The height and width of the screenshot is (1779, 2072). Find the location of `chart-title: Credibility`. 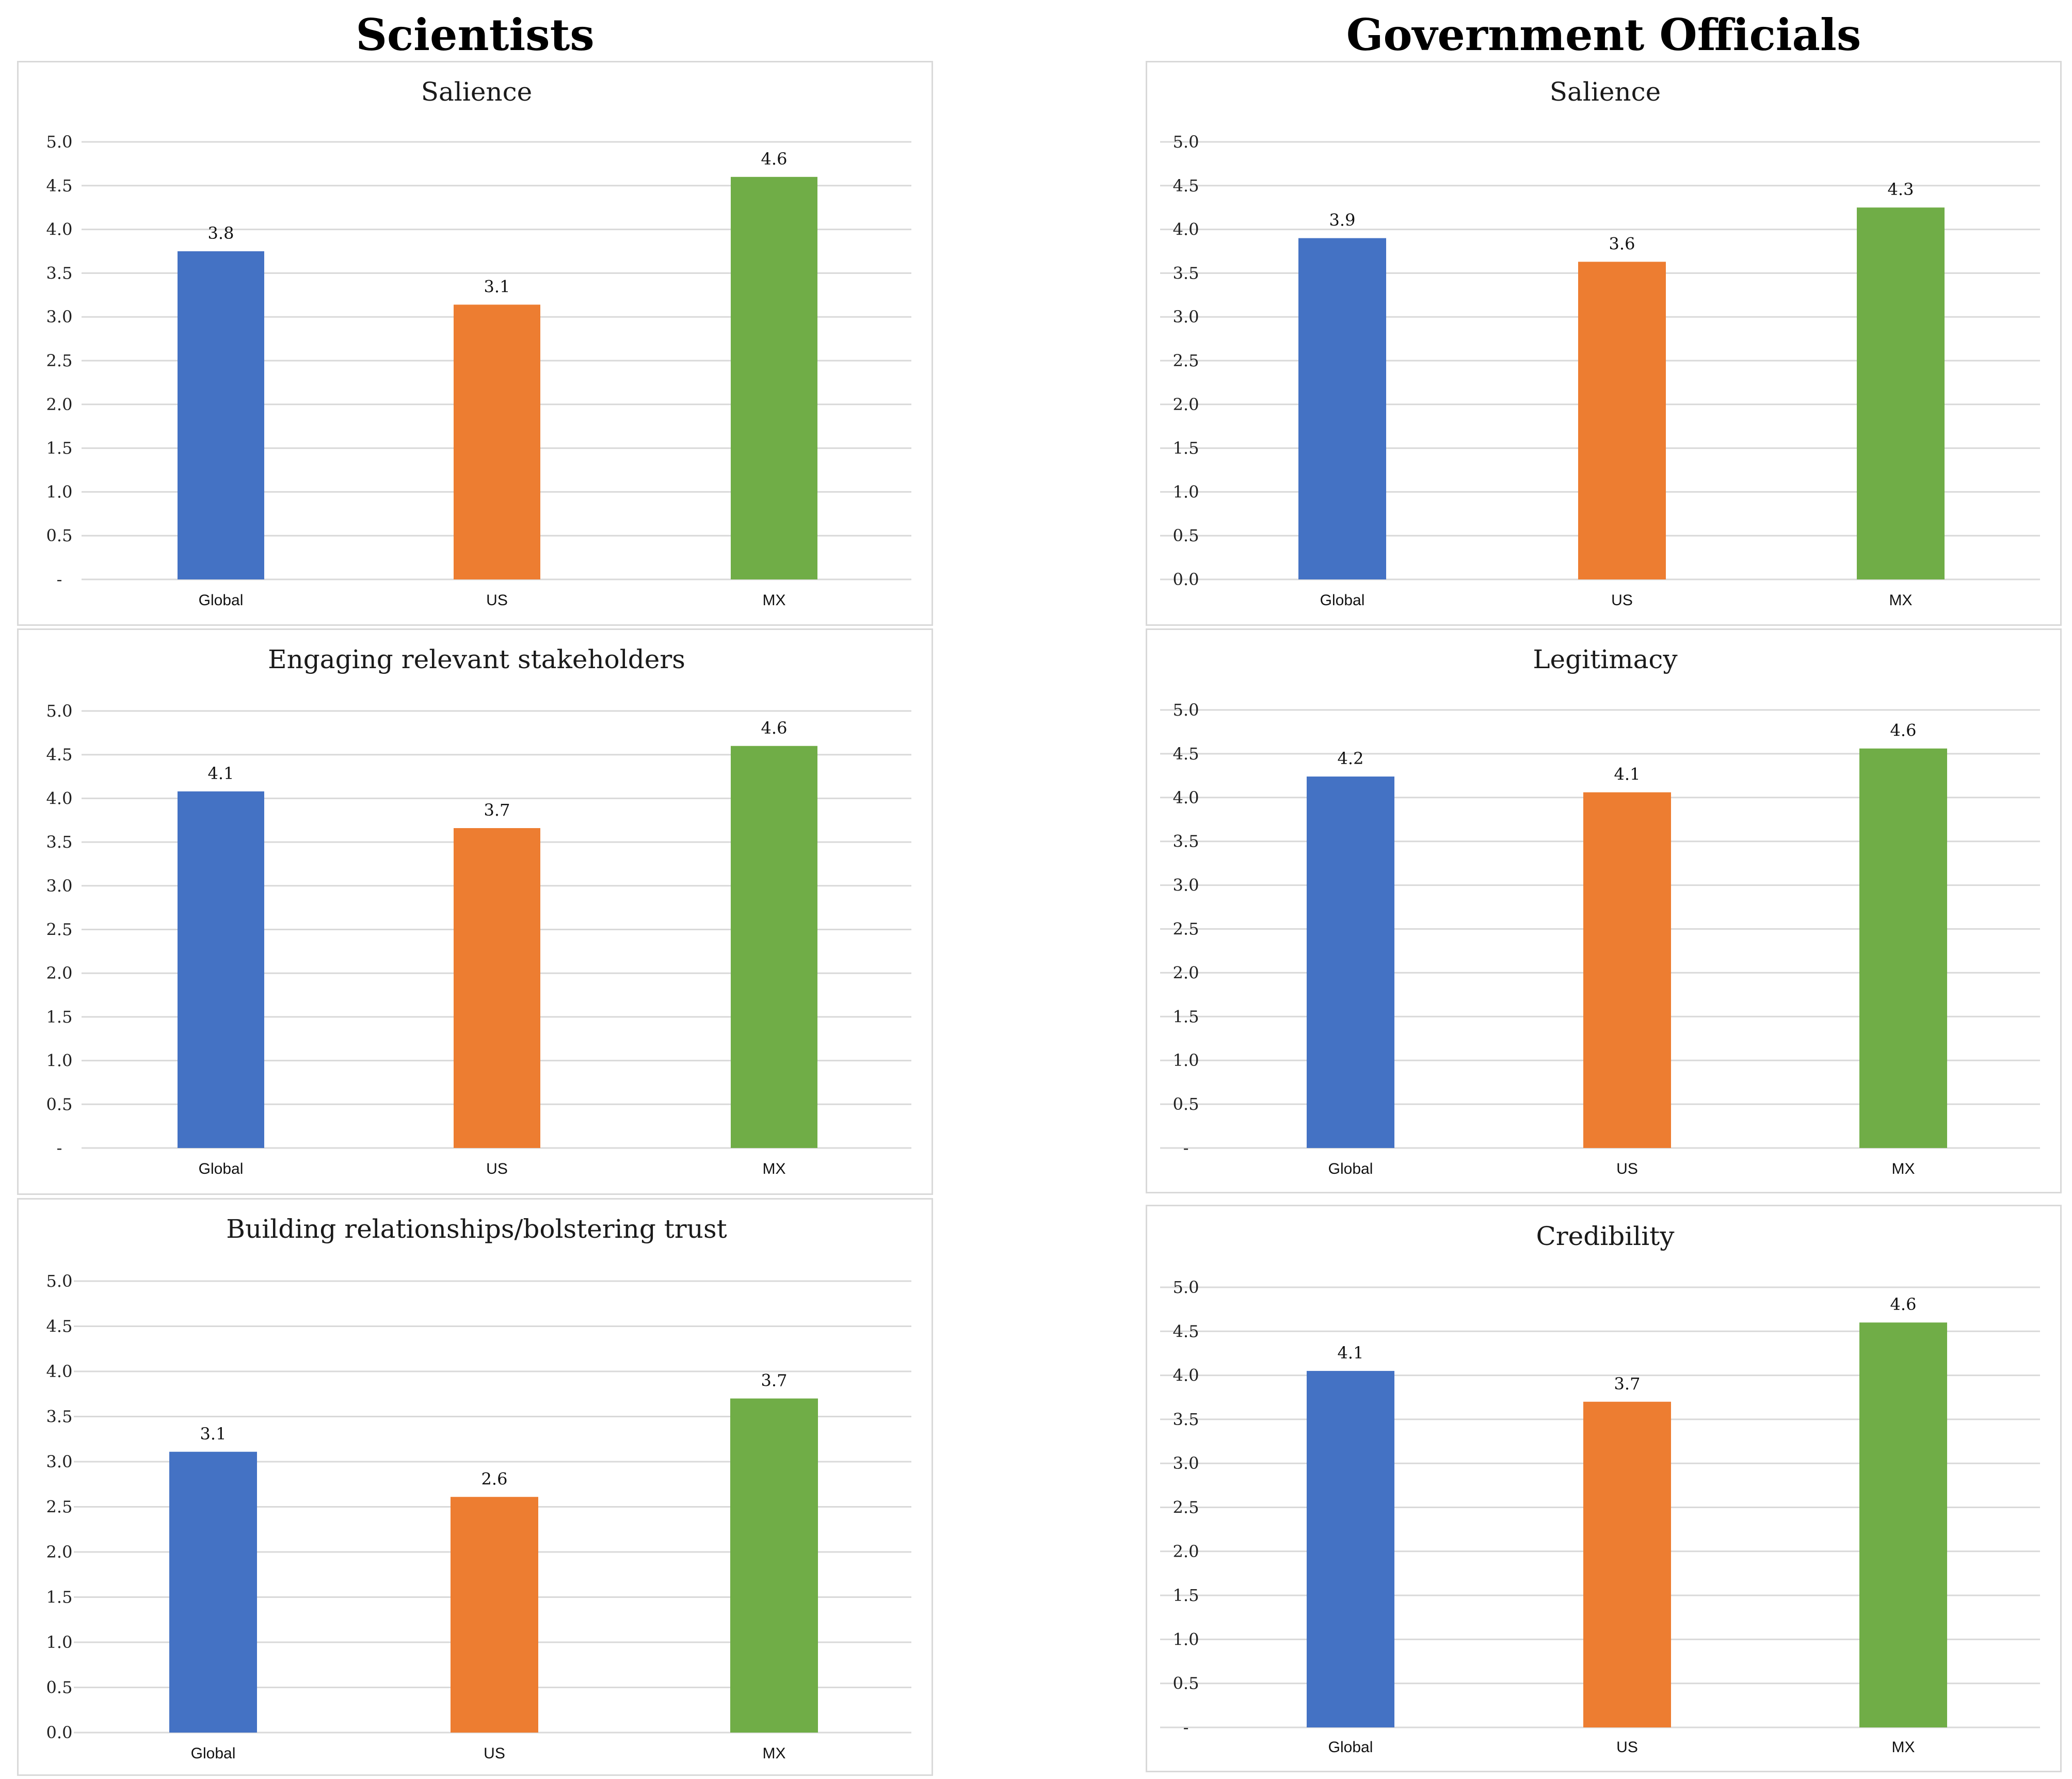

chart-title: Credibility is located at coordinates (1606, 1236).